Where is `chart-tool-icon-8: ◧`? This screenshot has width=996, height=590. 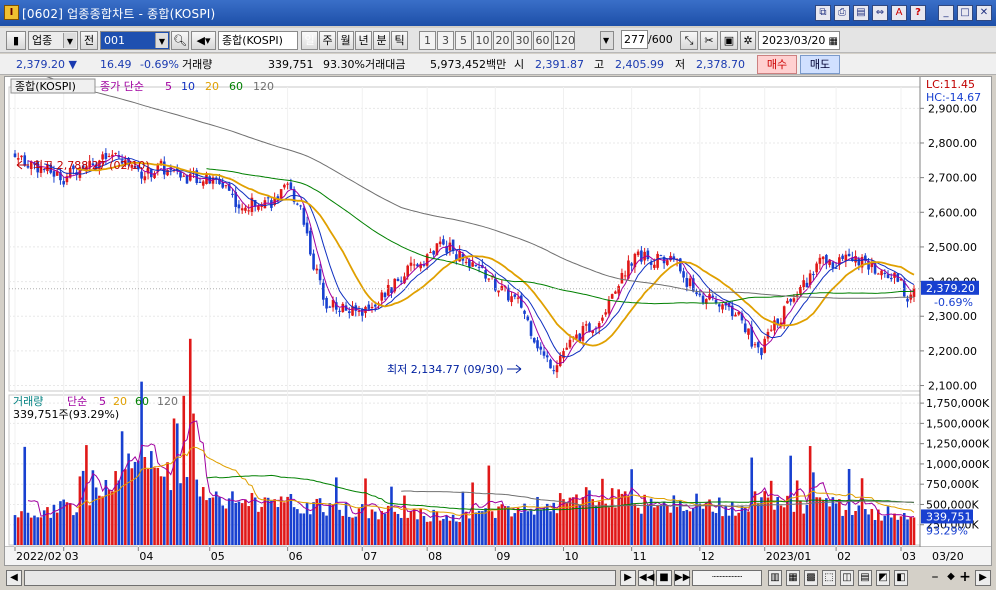 chart-tool-icon-8: ◧ is located at coordinates (901, 578).